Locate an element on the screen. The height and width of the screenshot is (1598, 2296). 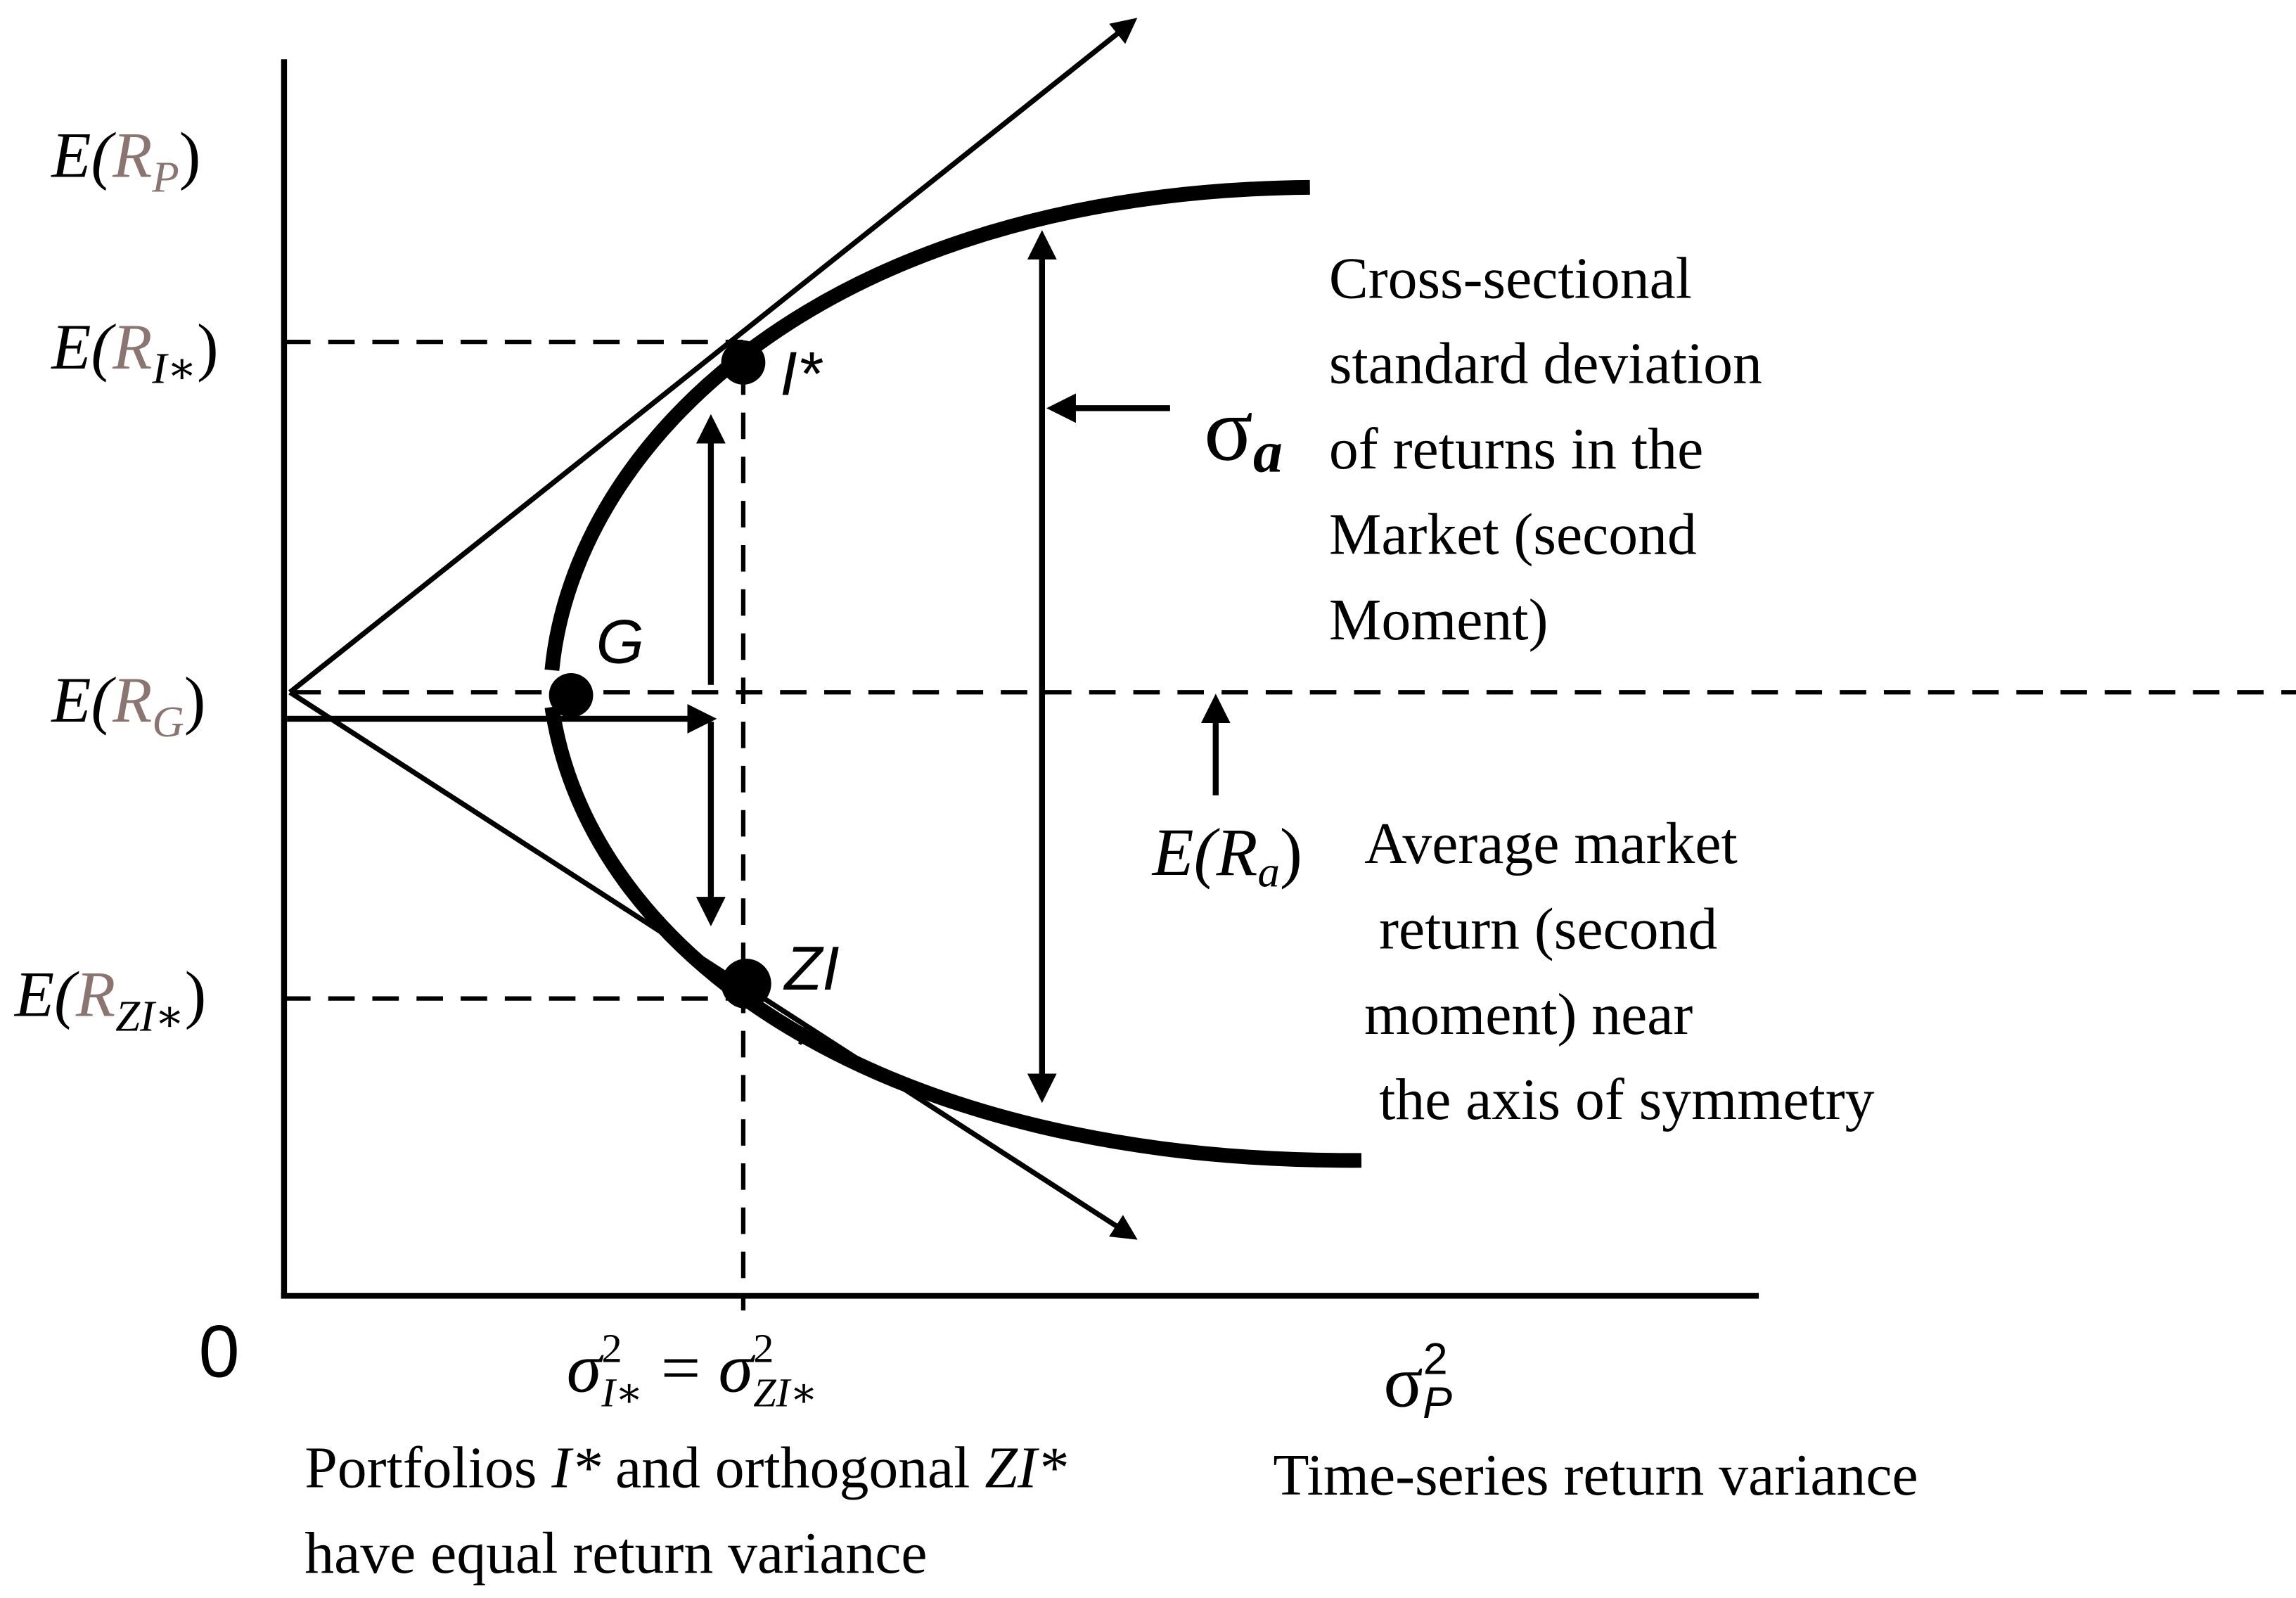
point-i-star is located at coordinates (743, 363).